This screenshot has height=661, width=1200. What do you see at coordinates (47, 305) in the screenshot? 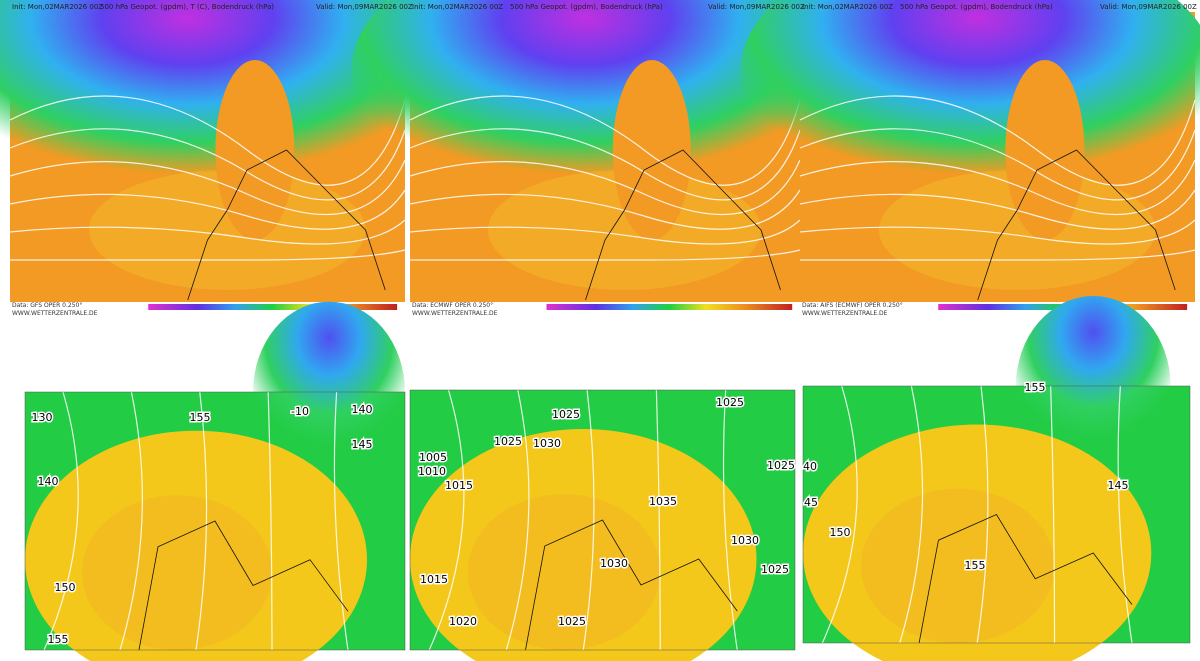
I see `data-source: Data: GFS OPER 0.250°` at bounding box center [47, 305].